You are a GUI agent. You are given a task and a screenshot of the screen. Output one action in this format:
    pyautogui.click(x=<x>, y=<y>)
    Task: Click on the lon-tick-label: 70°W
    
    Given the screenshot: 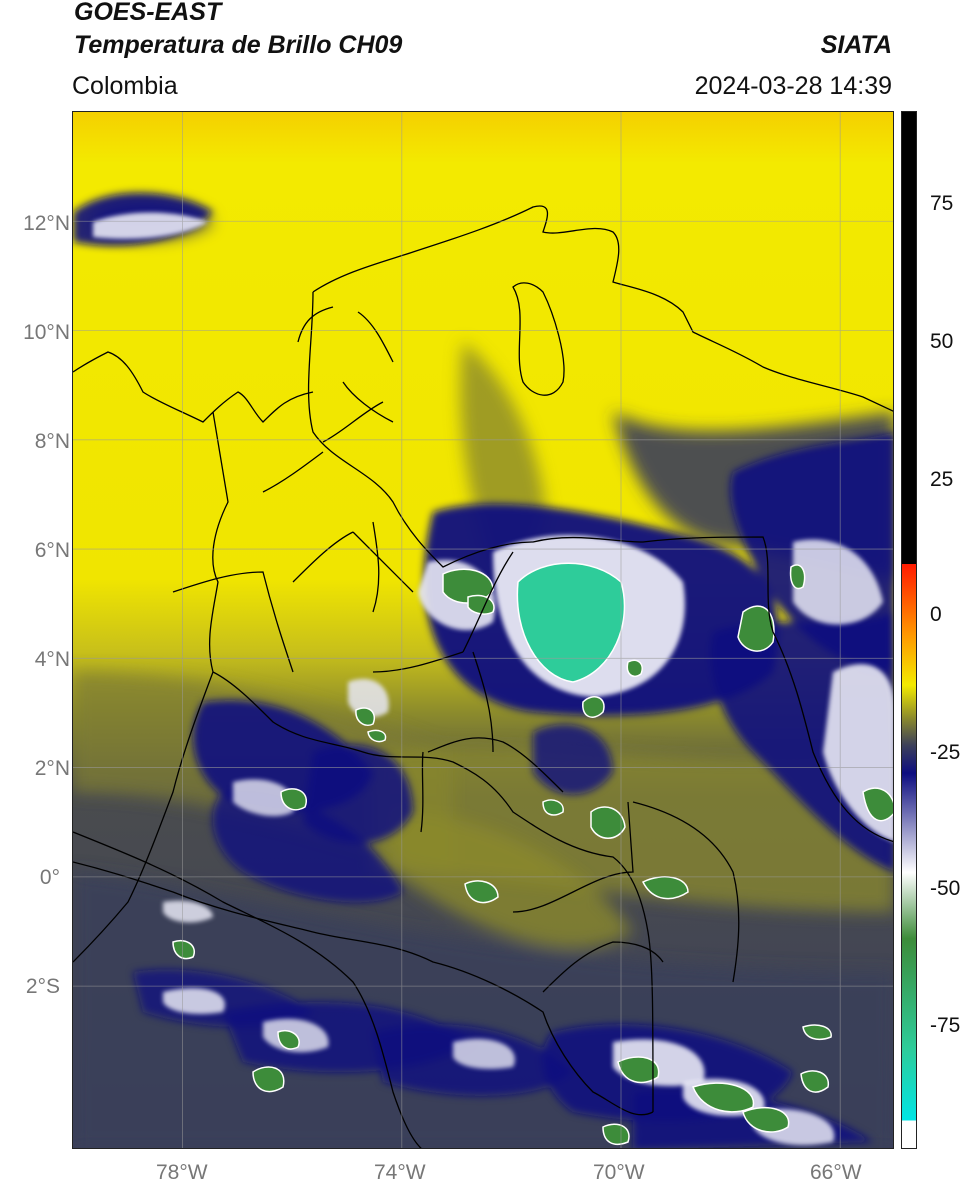 What is the action you would take?
    pyautogui.click(x=619, y=1172)
    